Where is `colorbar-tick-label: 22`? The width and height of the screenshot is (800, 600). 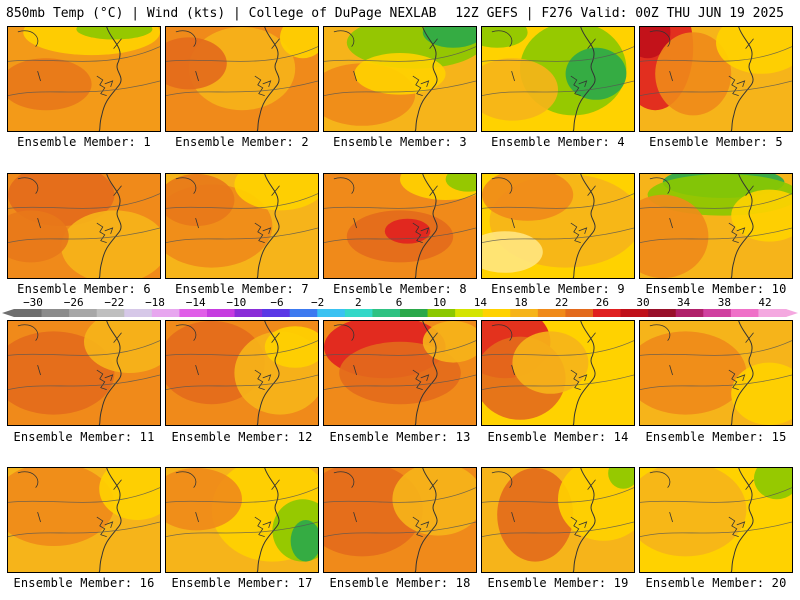
colorbar-tick-label: 22 is located at coordinates (562, 302).